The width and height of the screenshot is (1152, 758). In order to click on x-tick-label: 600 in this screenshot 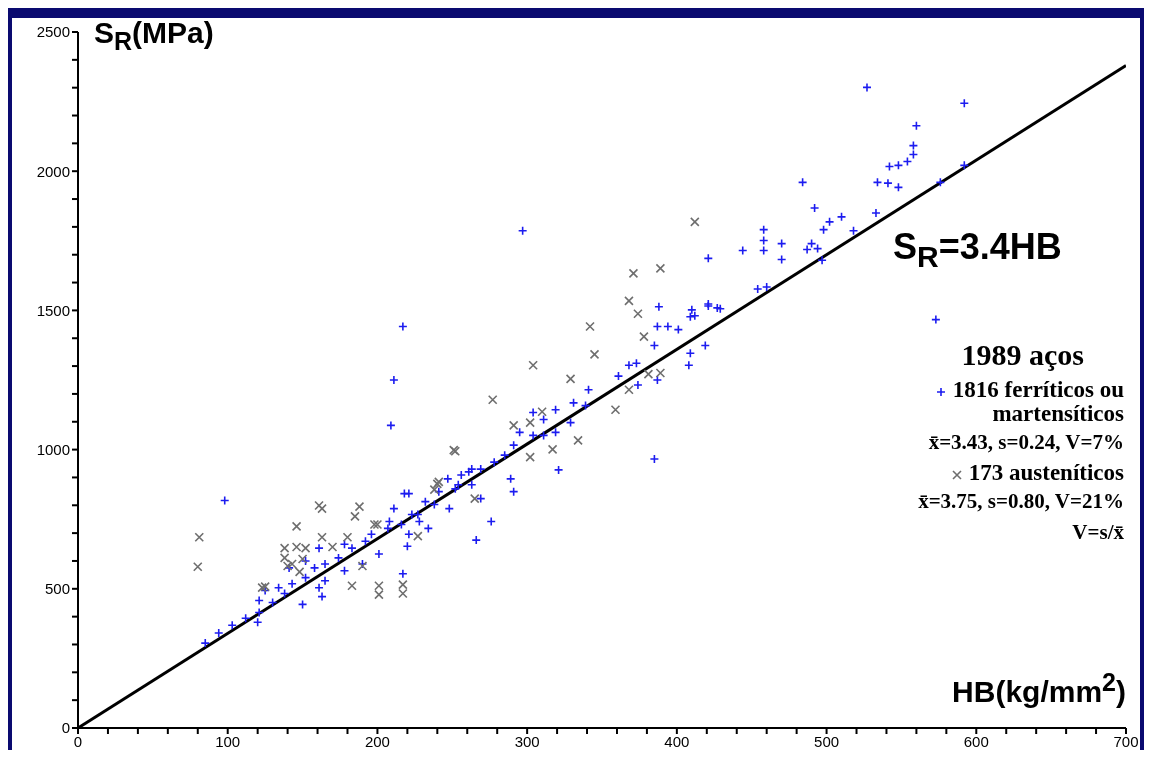, I will do `click(976, 741)`.